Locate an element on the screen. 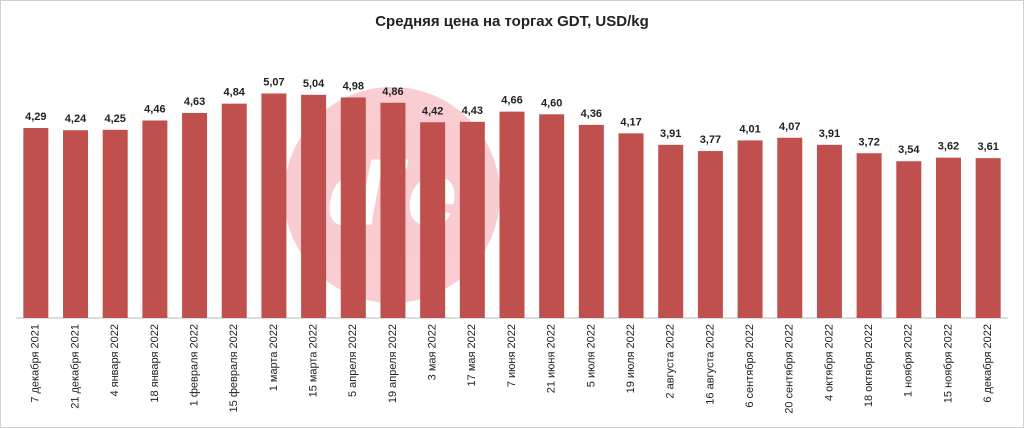 Image resolution: width=1024 pixels, height=428 pixels. x-tick-label: 6 сентября 2022 is located at coordinates (750, 366).